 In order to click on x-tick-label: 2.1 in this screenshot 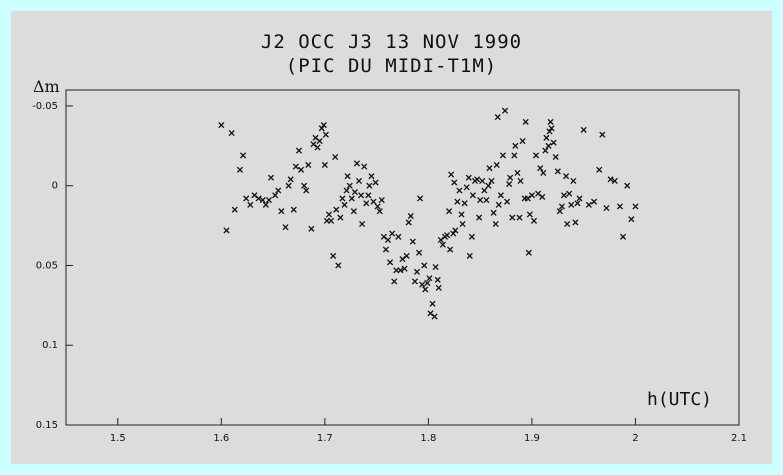, I will do `click(739, 438)`.